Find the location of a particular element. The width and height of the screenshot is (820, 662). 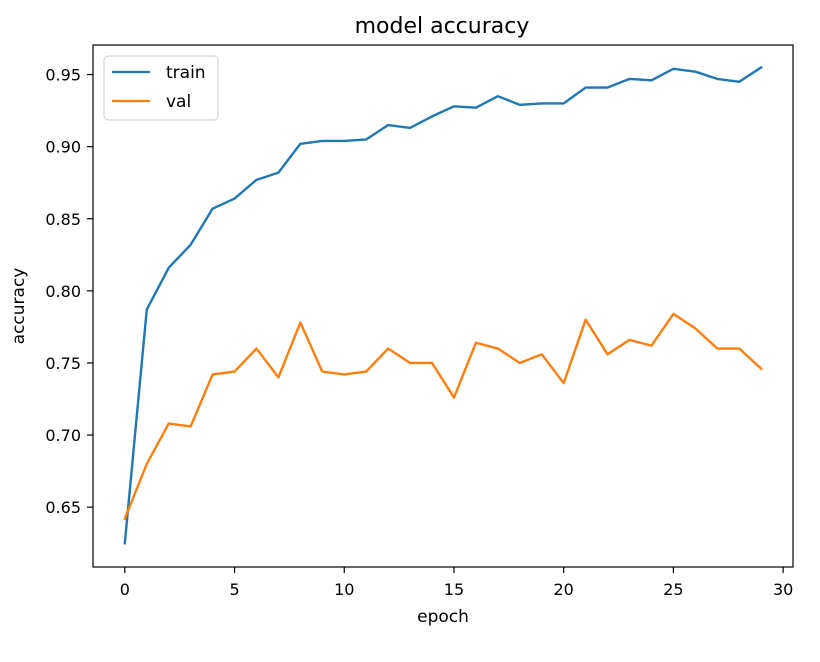

y-tick-label: 0.85 is located at coordinates (63, 219).